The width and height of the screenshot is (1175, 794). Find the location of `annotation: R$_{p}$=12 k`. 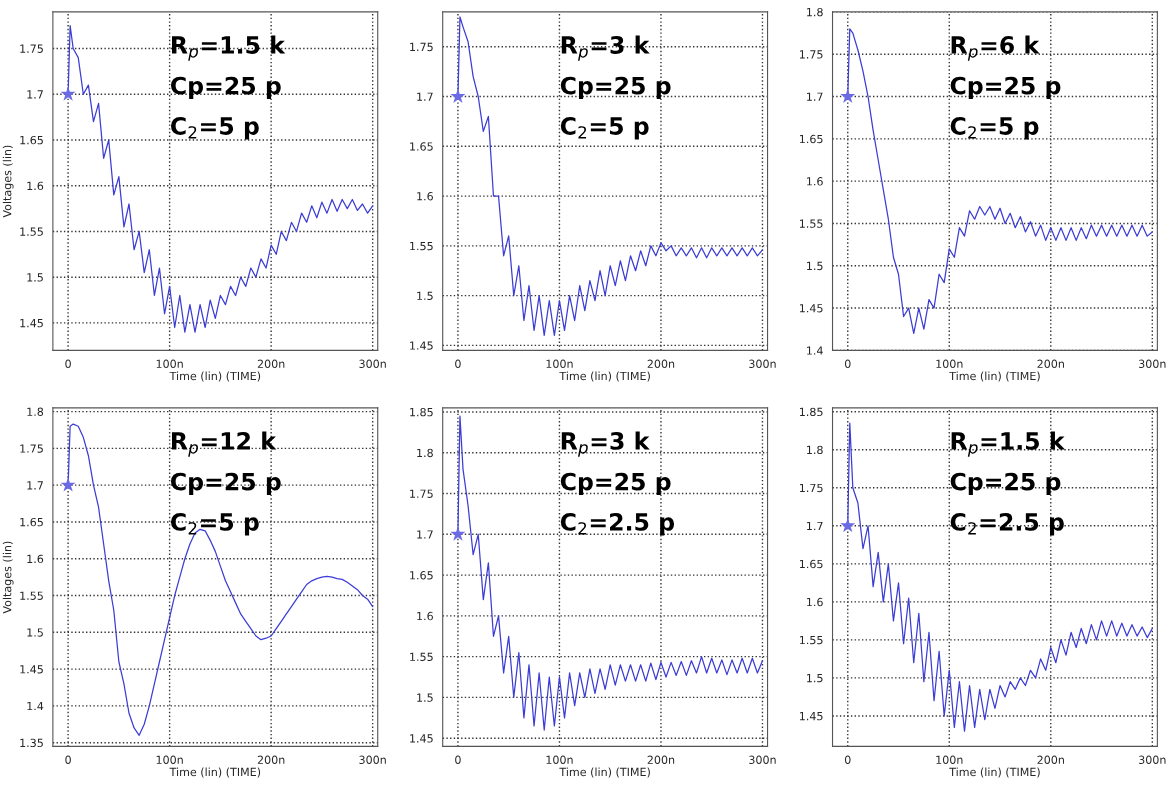

annotation: R$_{p}$=12 k is located at coordinates (224, 444).